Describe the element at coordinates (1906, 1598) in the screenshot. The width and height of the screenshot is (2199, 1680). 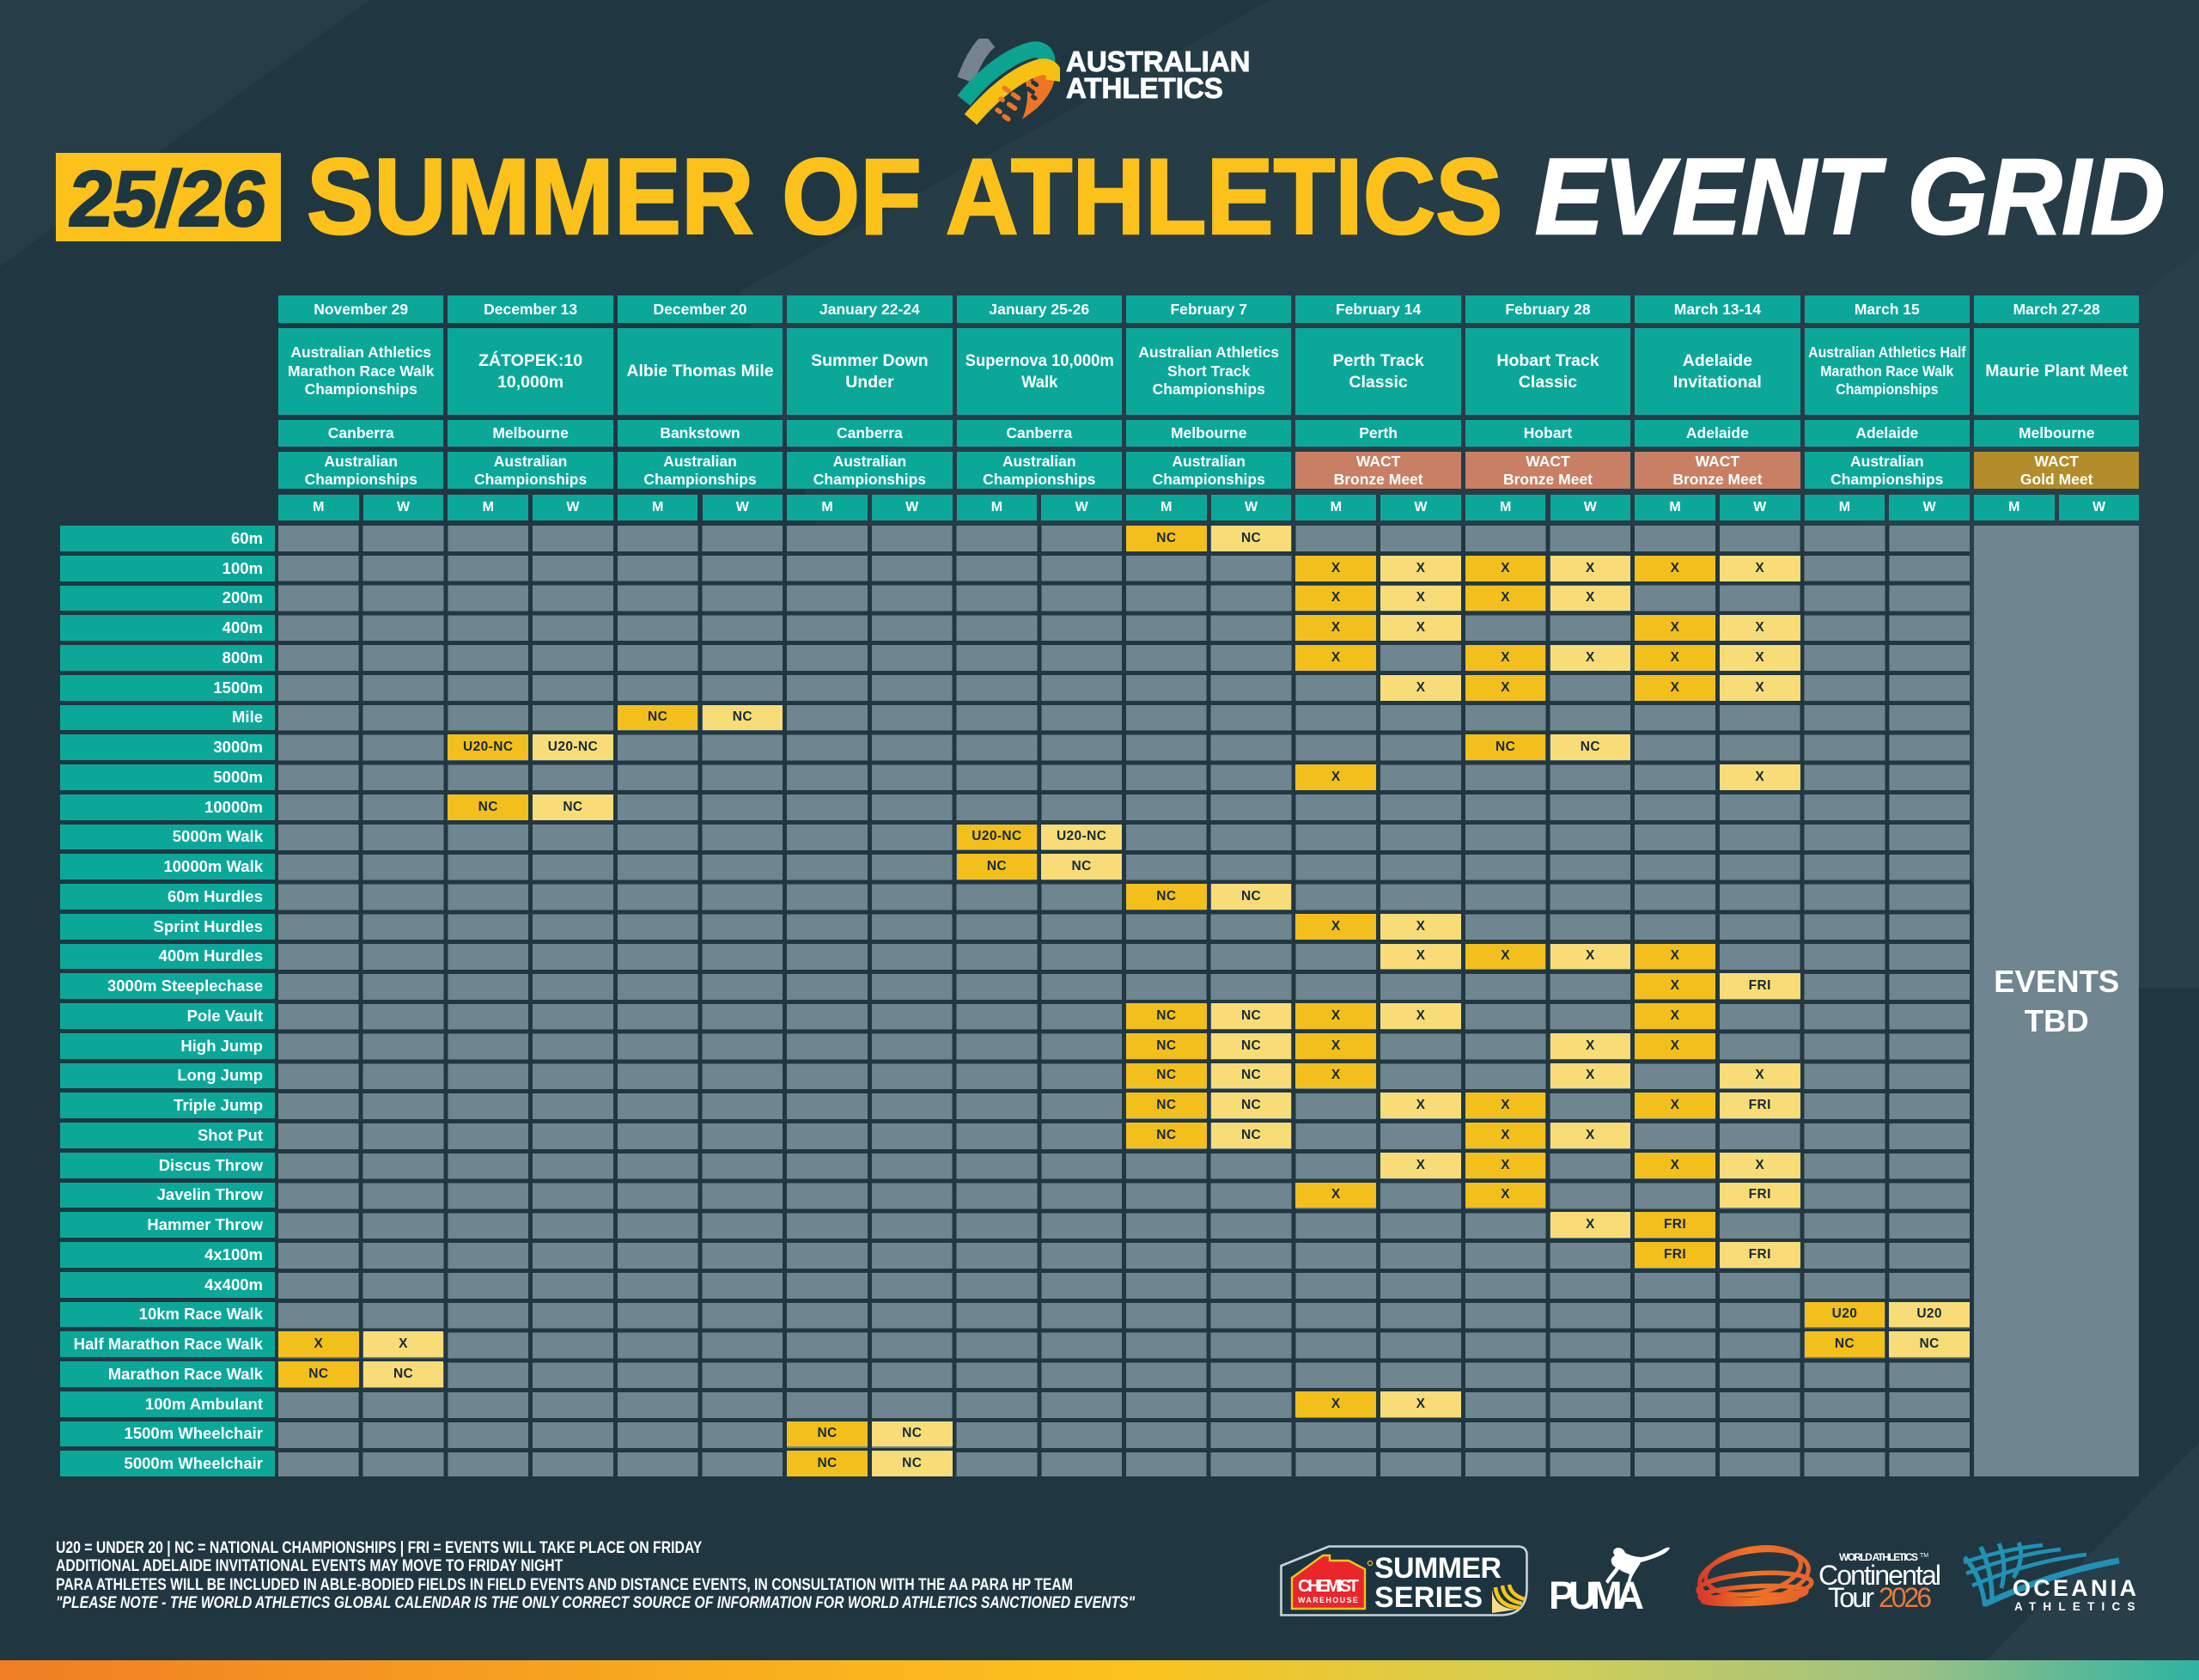
I see `svg-text: 2026` at that location.